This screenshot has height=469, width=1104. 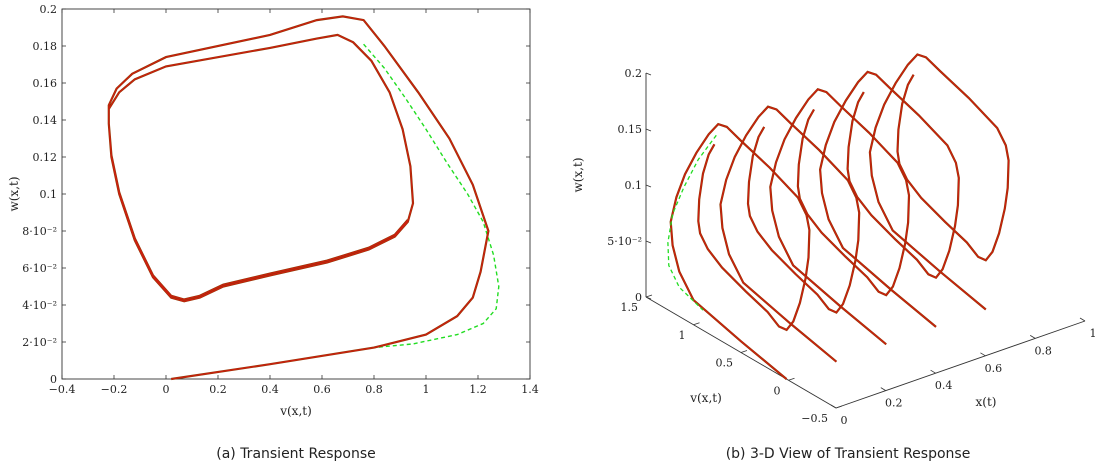 What do you see at coordinates (960, 364) in the screenshot?
I see `panel-b-x-axis-line` at bounding box center [960, 364].